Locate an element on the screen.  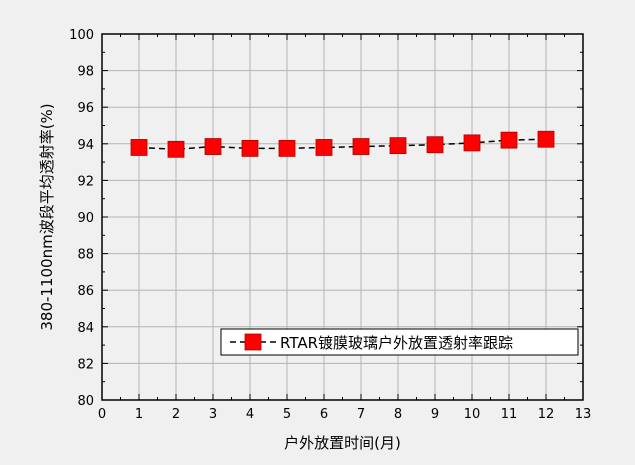
x-tick-label: 12 is located at coordinates (546, 414).